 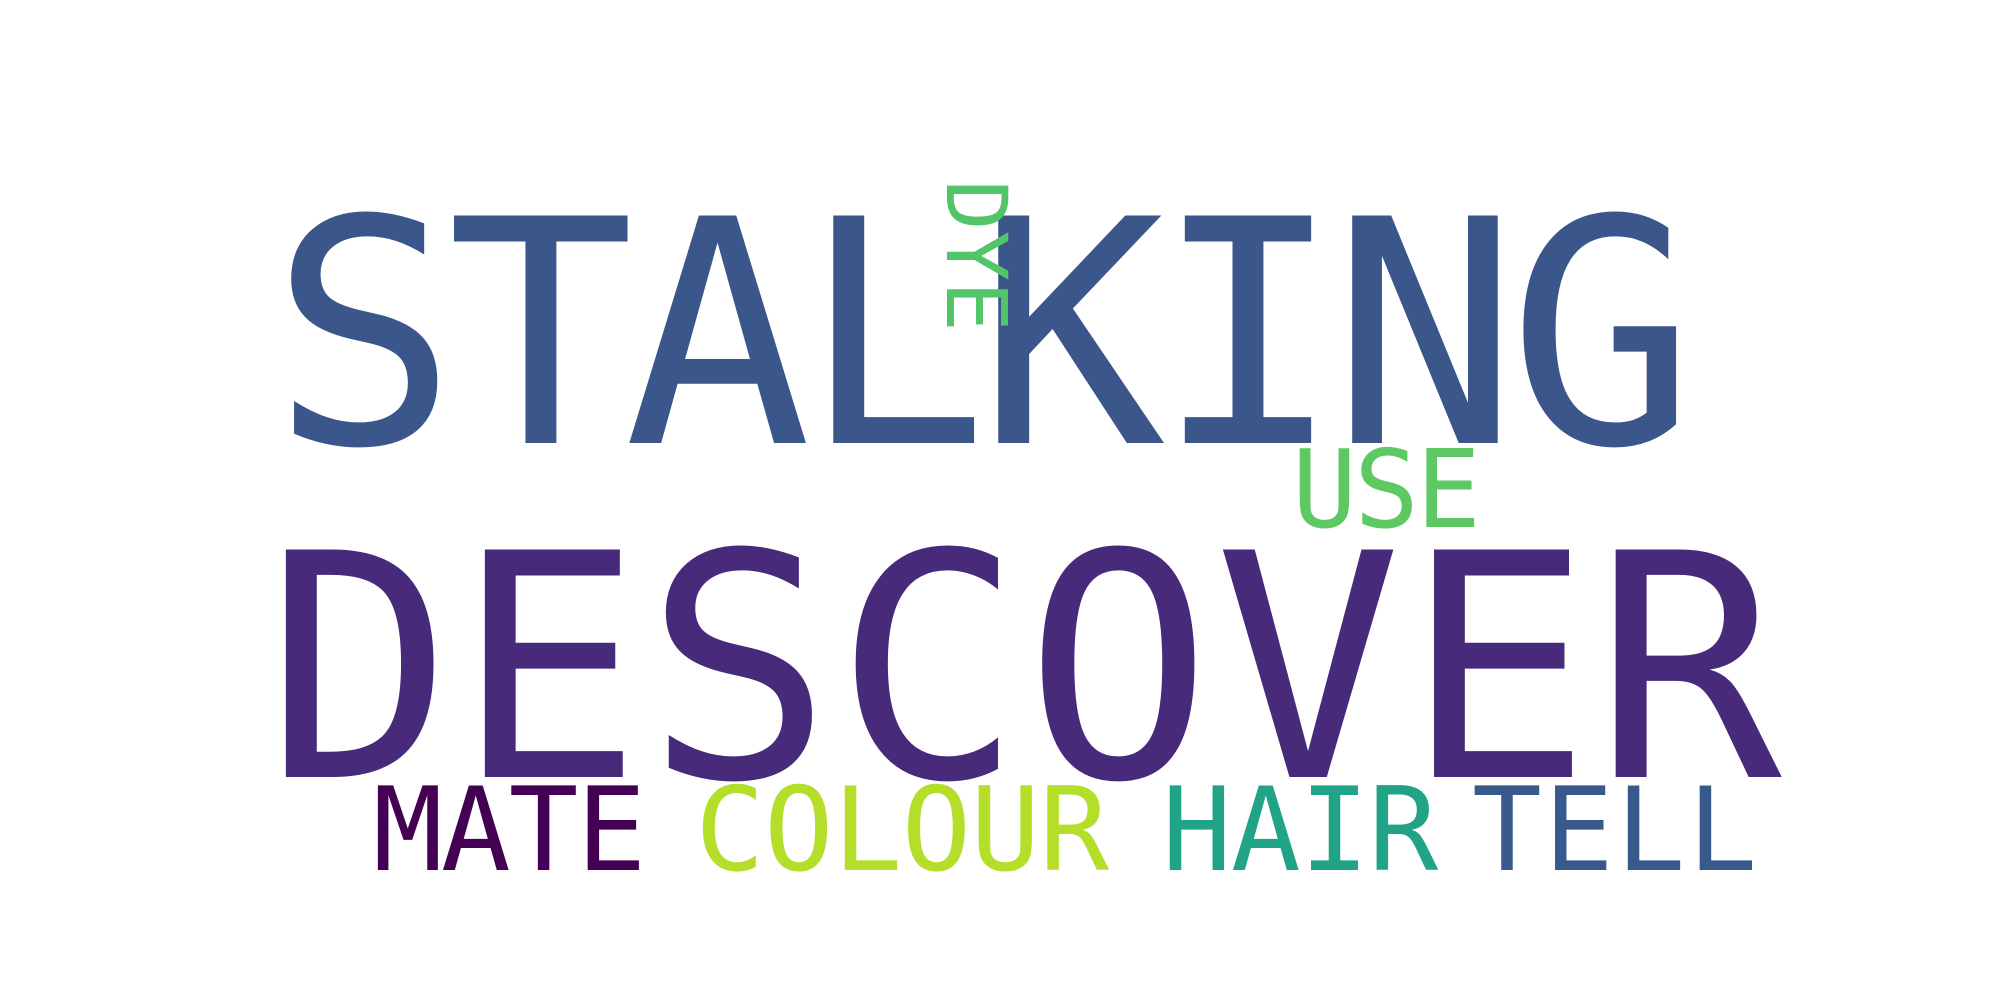 What do you see at coordinates (1386, 490) in the screenshot?
I see `word-use: USE` at bounding box center [1386, 490].